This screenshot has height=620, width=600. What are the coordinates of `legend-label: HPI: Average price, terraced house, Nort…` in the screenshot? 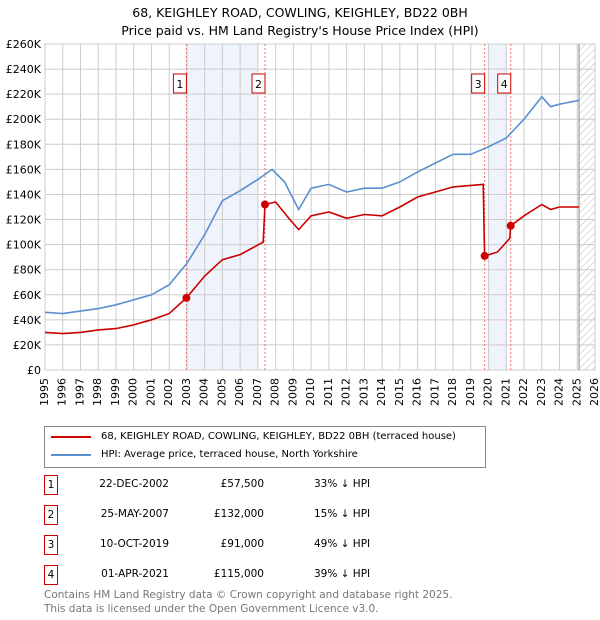 It's located at (229, 454).